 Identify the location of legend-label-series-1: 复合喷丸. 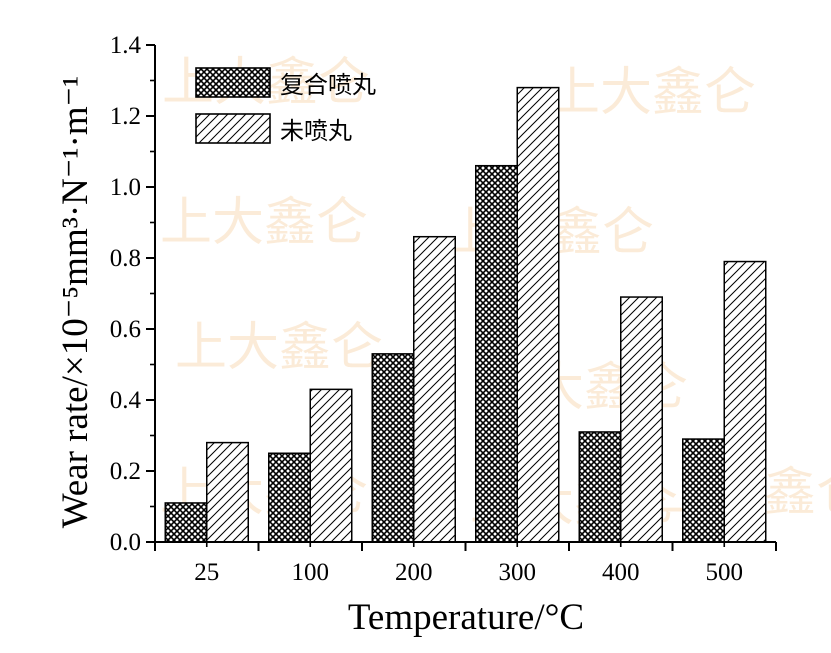
(328, 85).